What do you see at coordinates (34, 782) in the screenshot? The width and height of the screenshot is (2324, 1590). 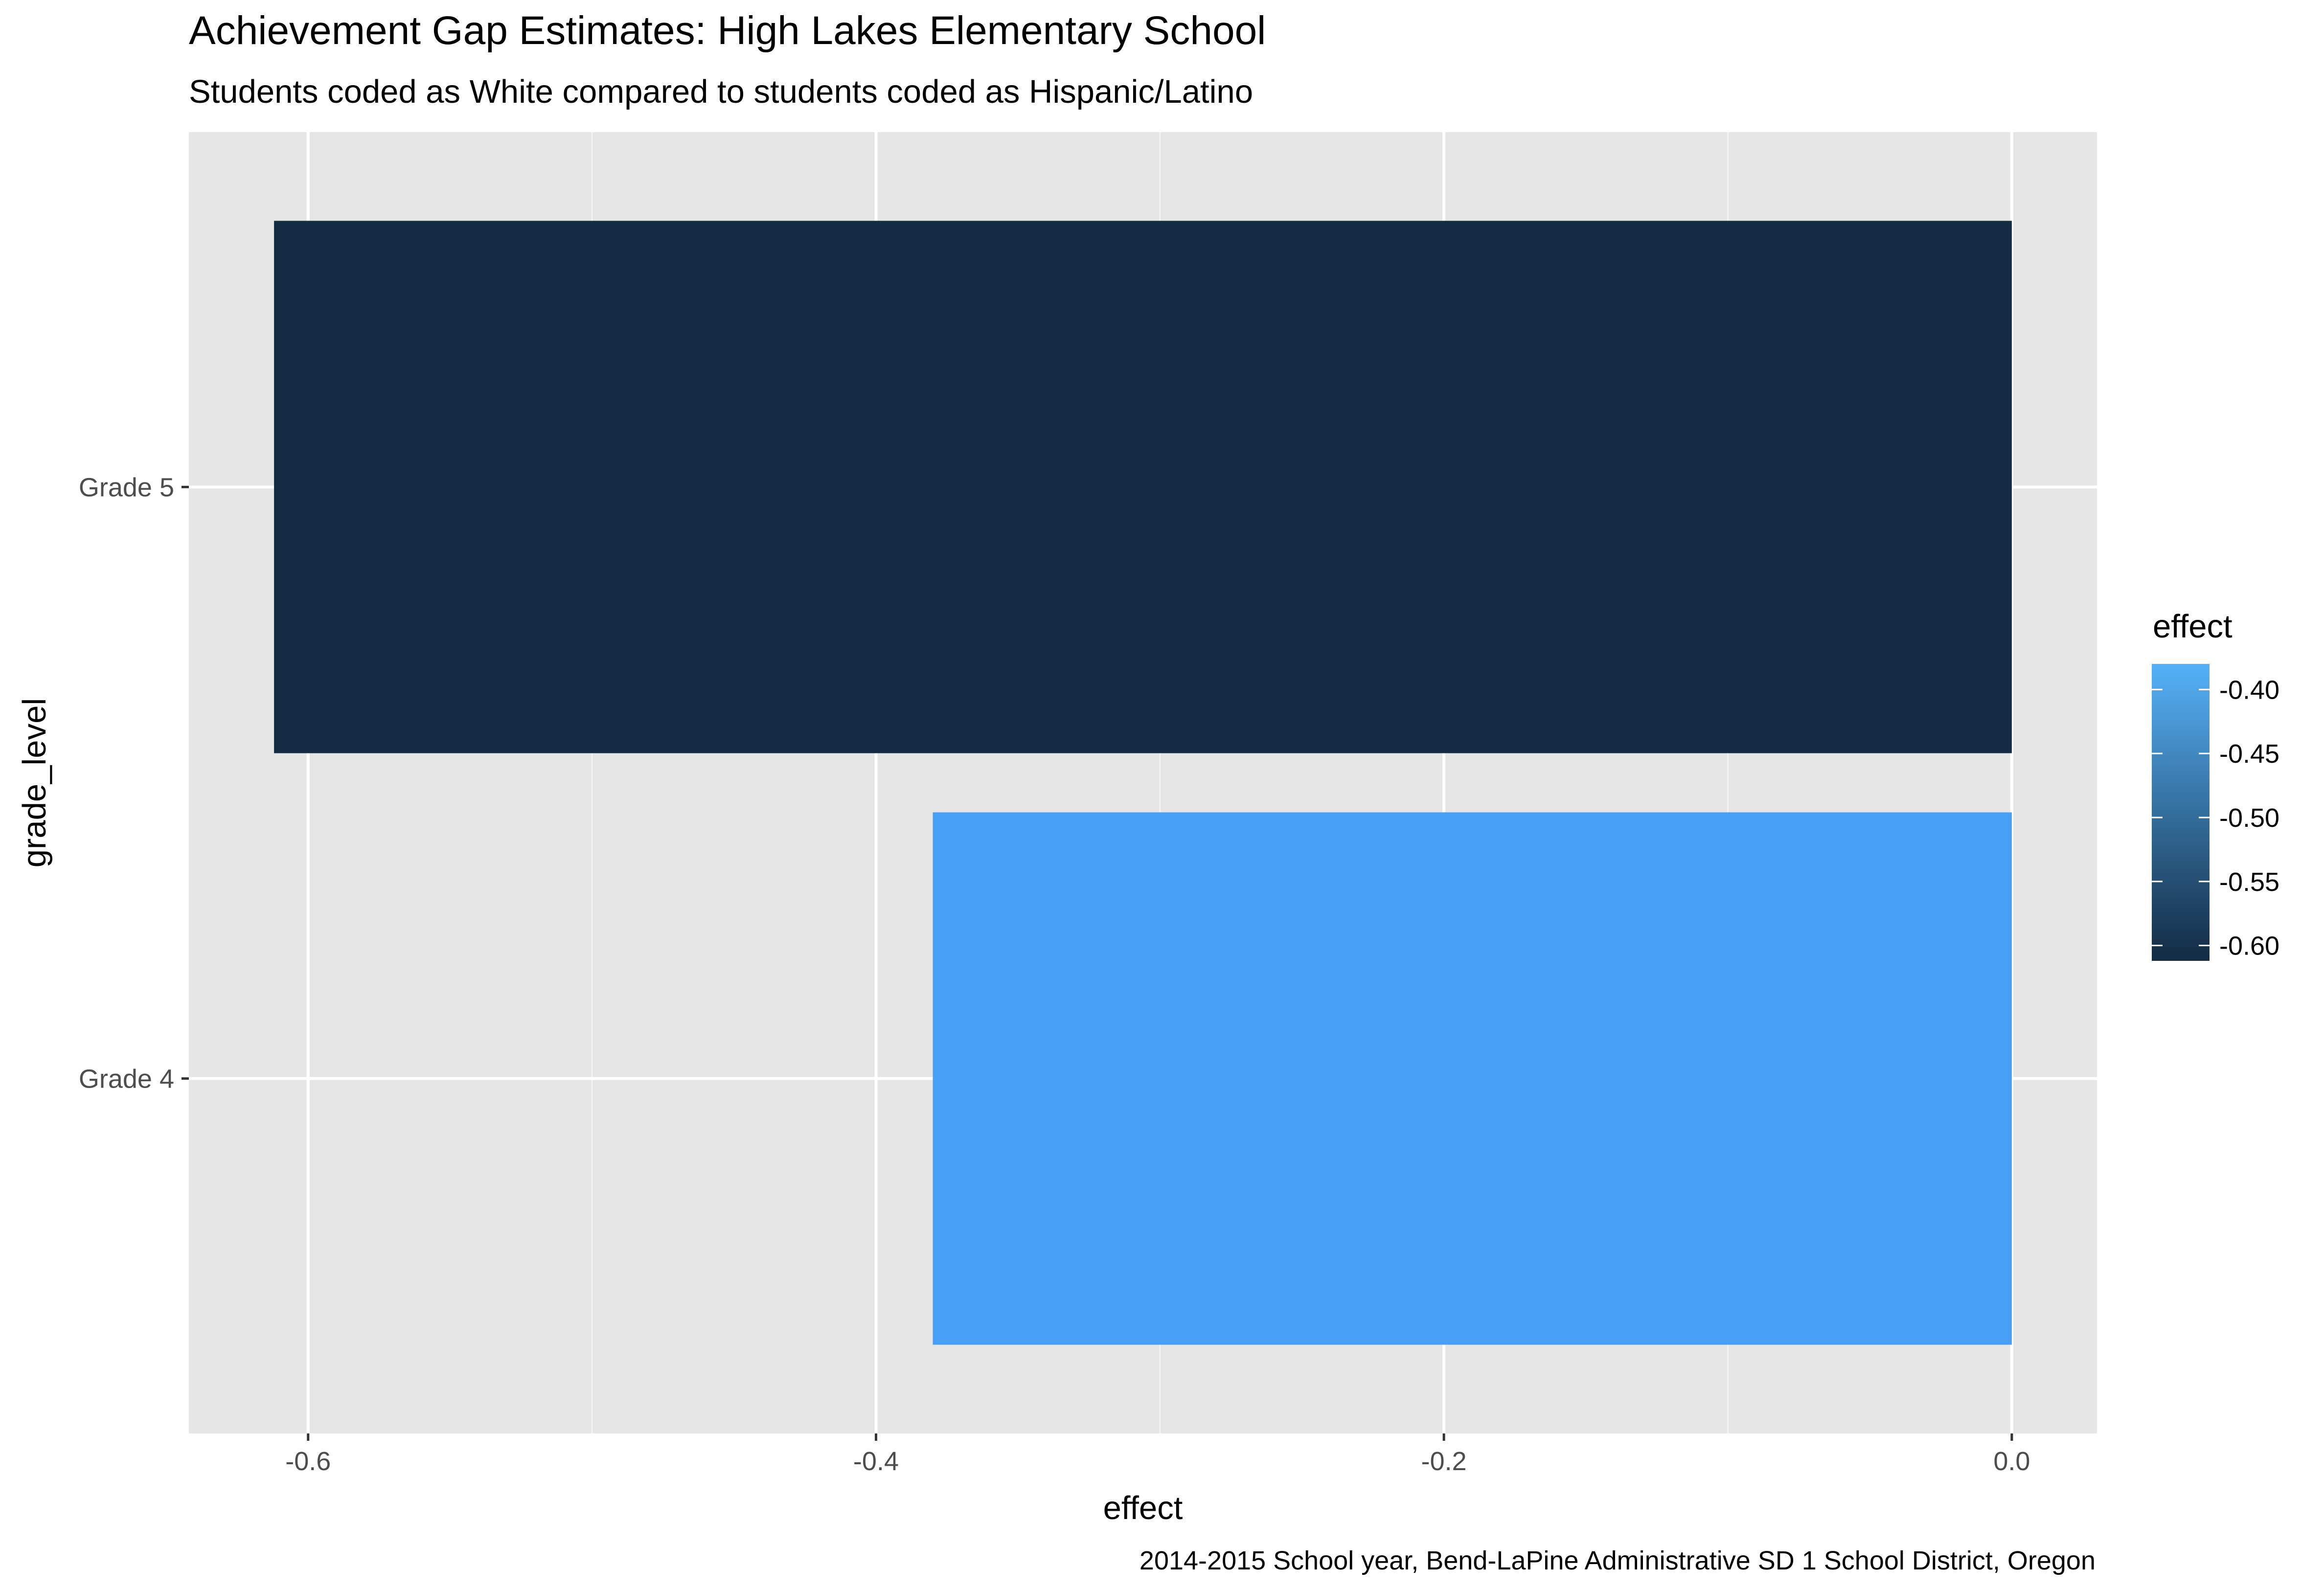 I see `y-axis-title: grade_level` at bounding box center [34, 782].